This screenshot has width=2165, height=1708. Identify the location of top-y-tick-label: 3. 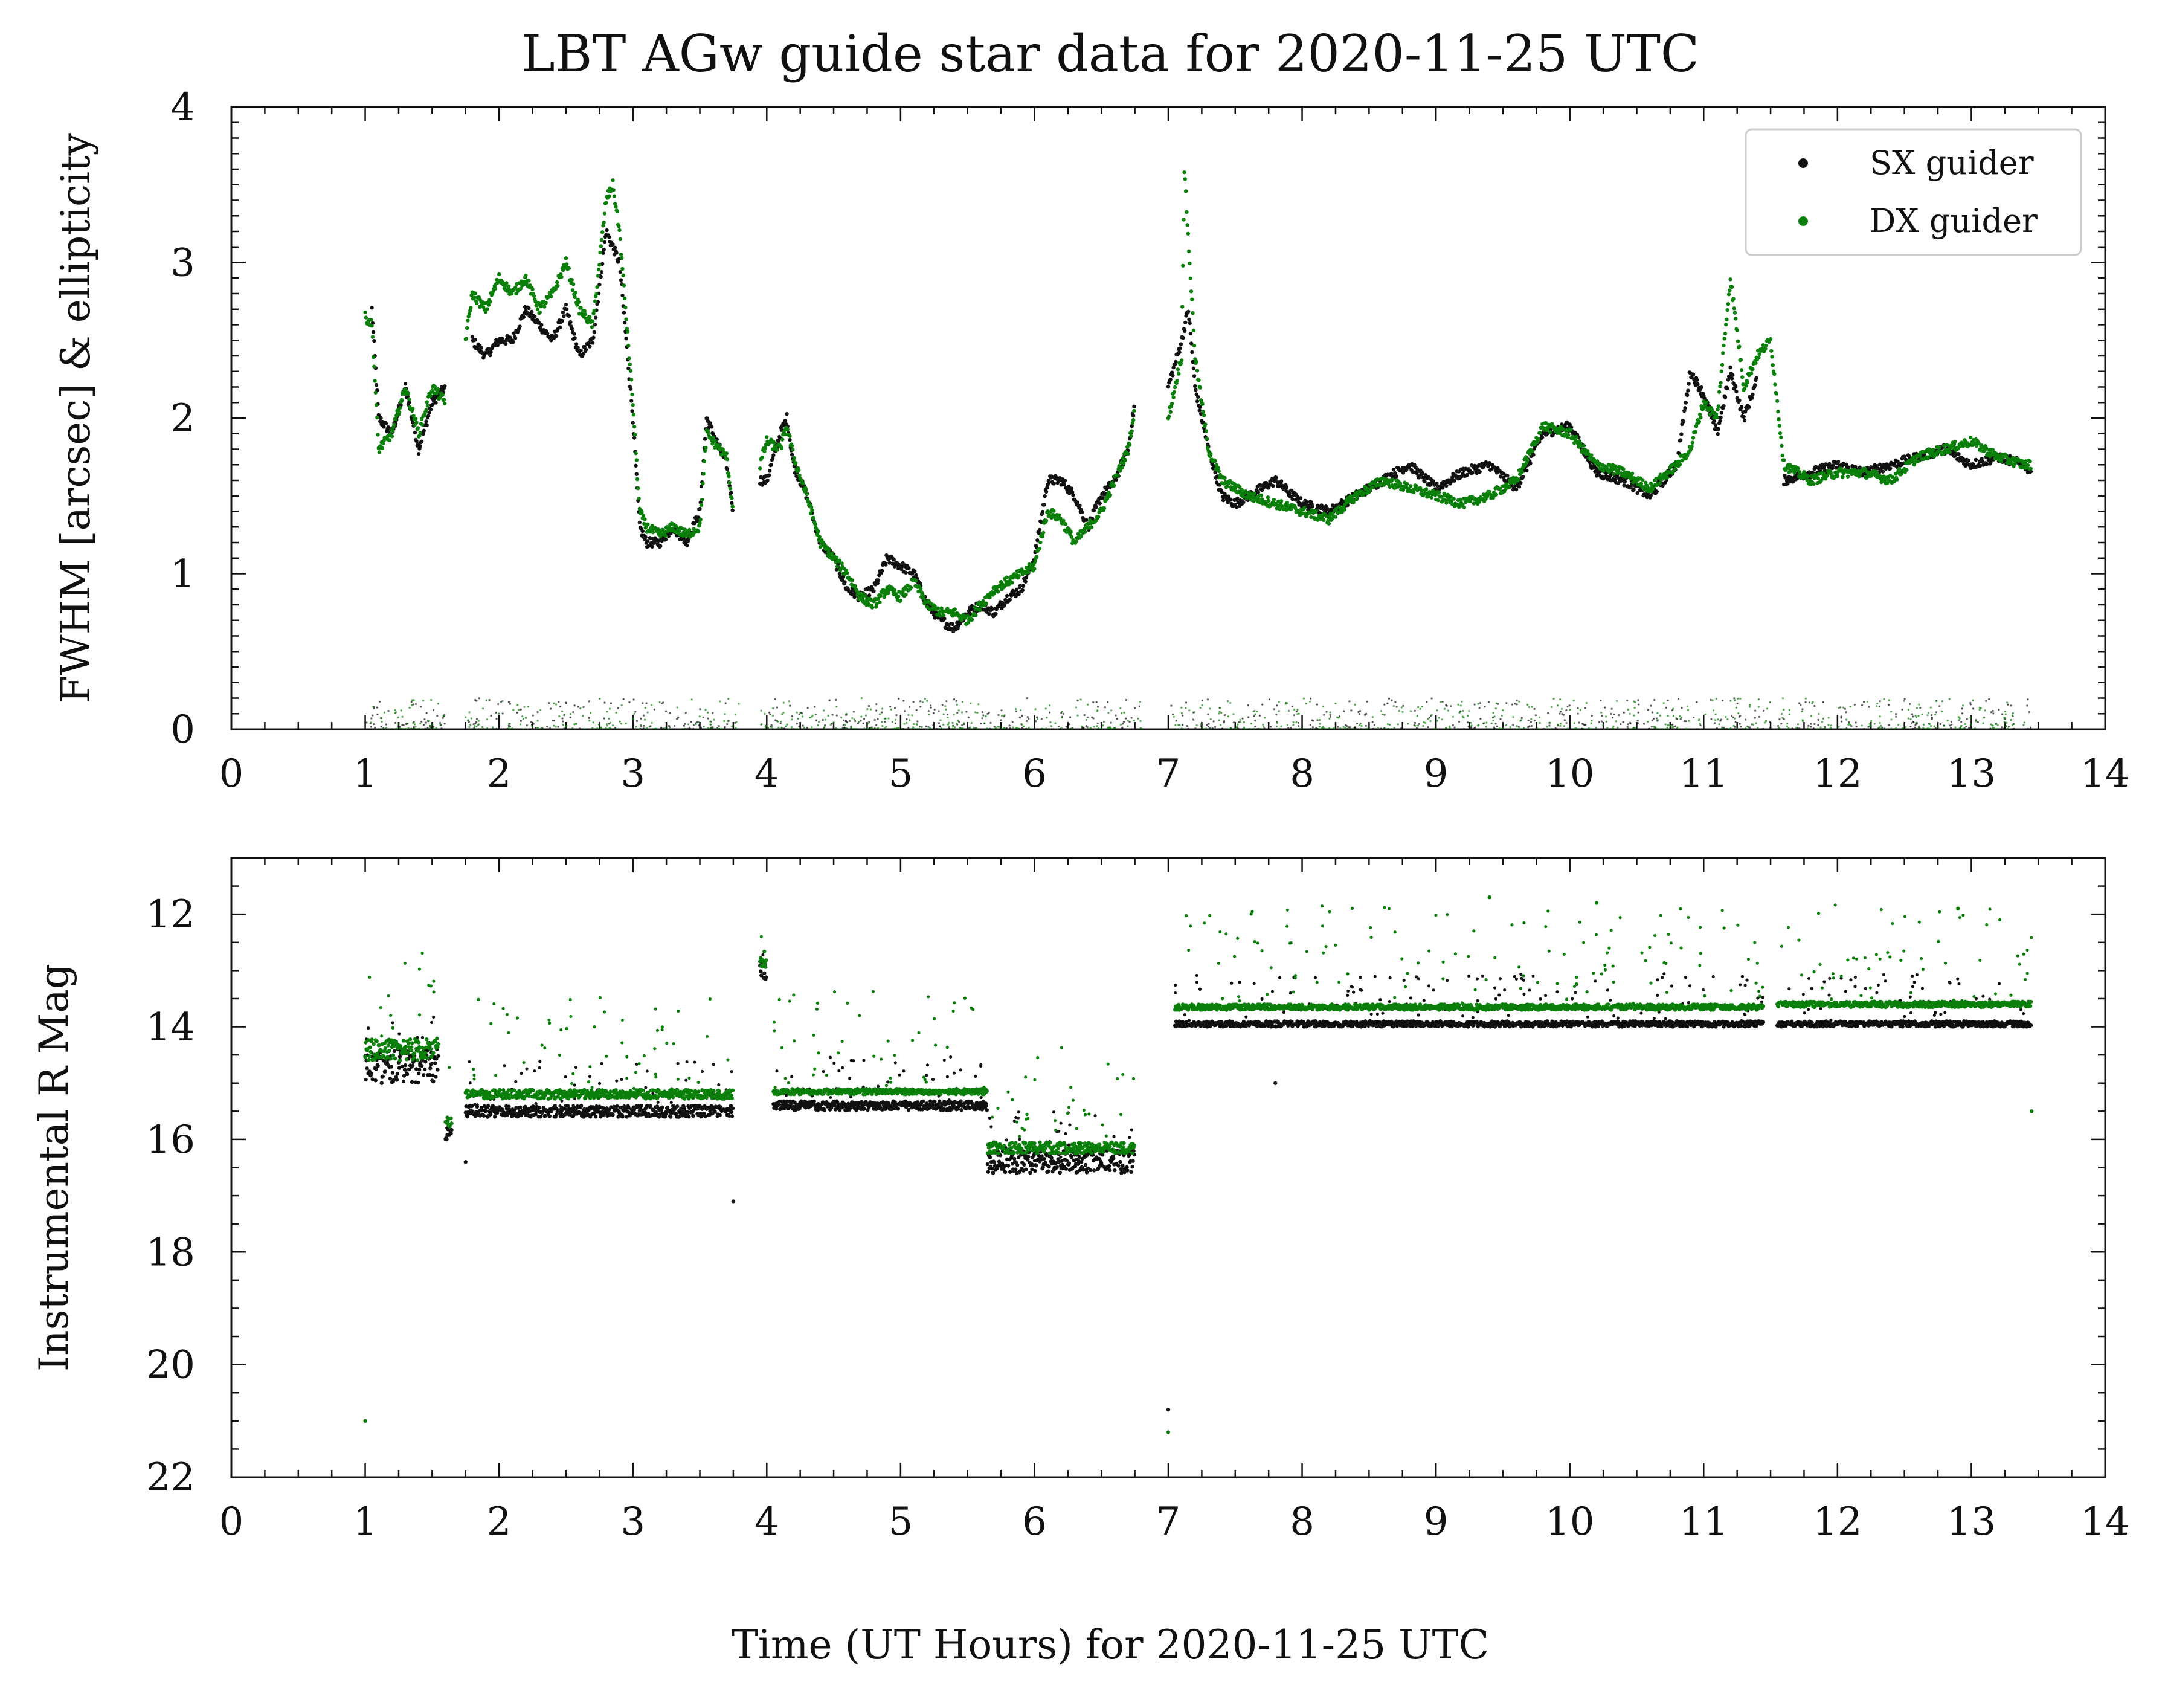
(182, 263).